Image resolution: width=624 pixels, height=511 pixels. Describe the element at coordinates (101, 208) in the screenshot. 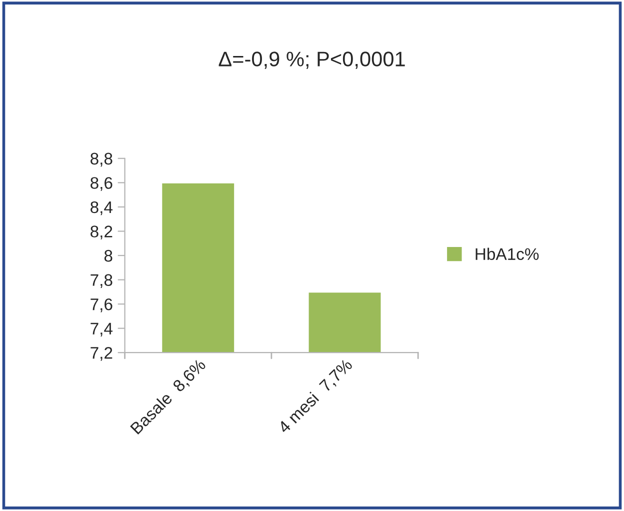

I see `y-tick-label: 8,4` at that location.